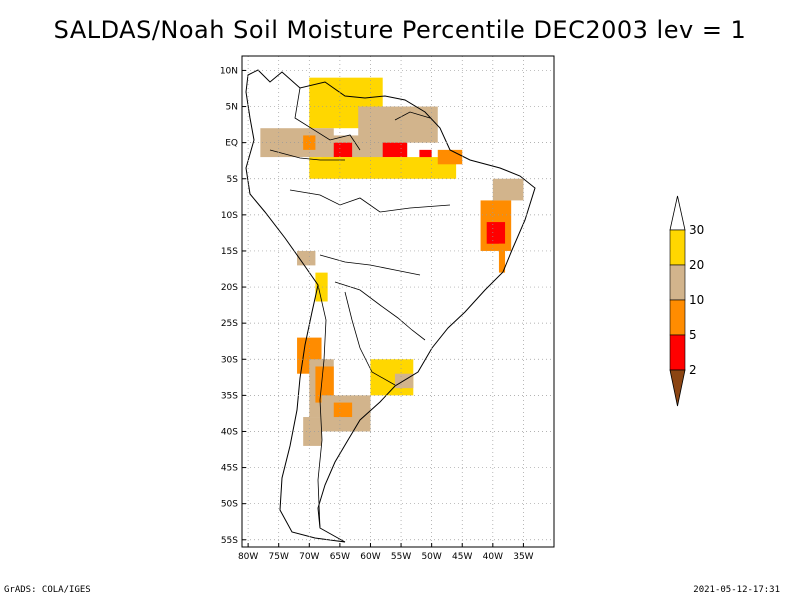 This screenshot has height=600, width=800. Describe the element at coordinates (248, 557) in the screenshot. I see `lon-tick-label: 80W` at that location.